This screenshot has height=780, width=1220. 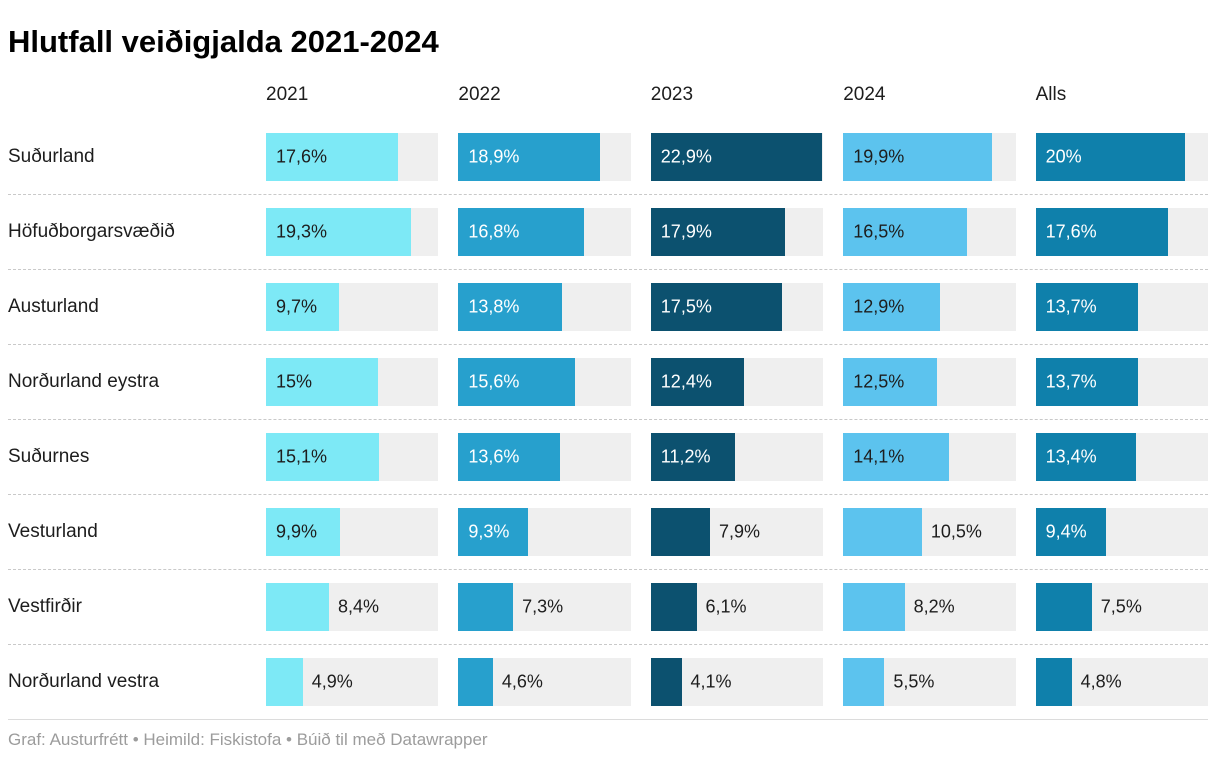 I want to click on chart-row: Vestfirðir 8,4% 7,3% 6,1% 8,2% 7,5%, so click(x=608, y=607).